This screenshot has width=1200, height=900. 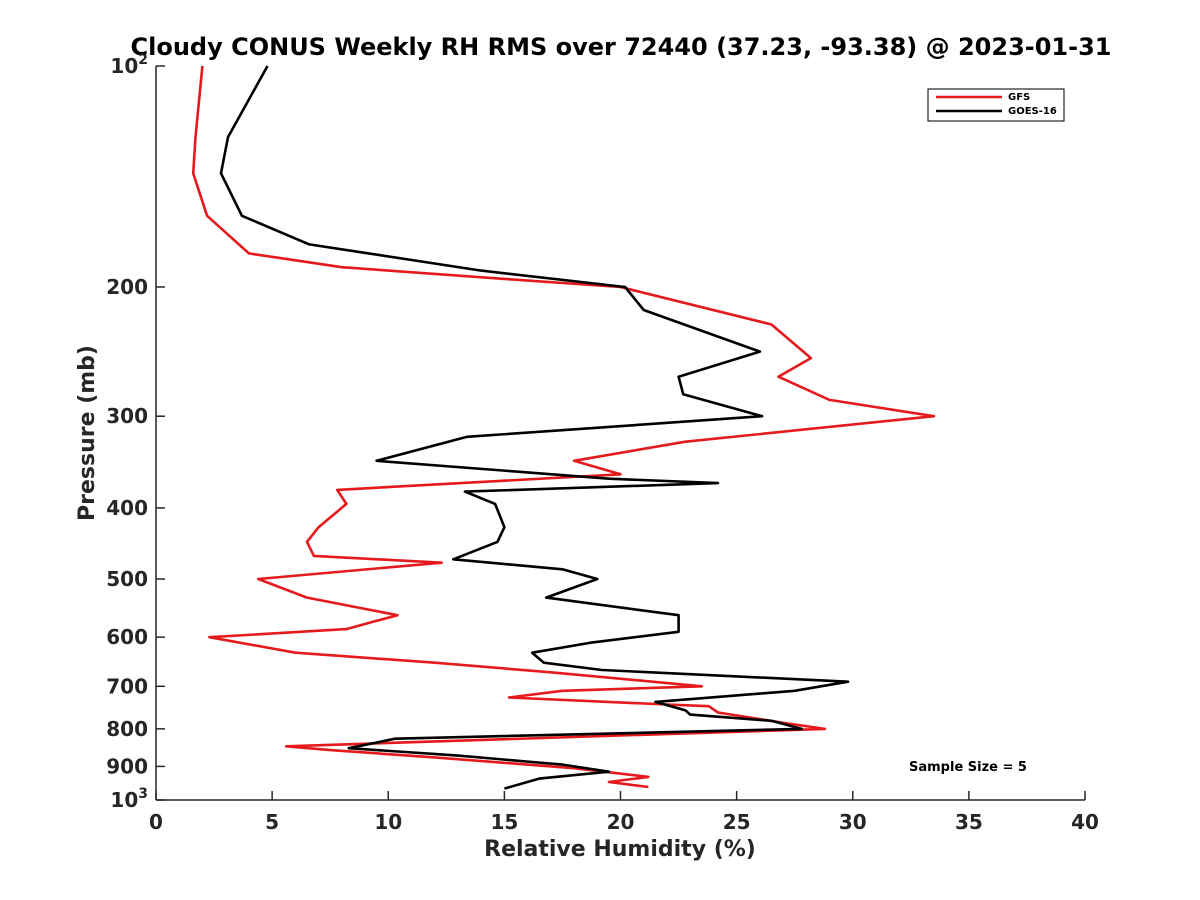 I want to click on y-tick-label: 400, so click(x=127, y=508).